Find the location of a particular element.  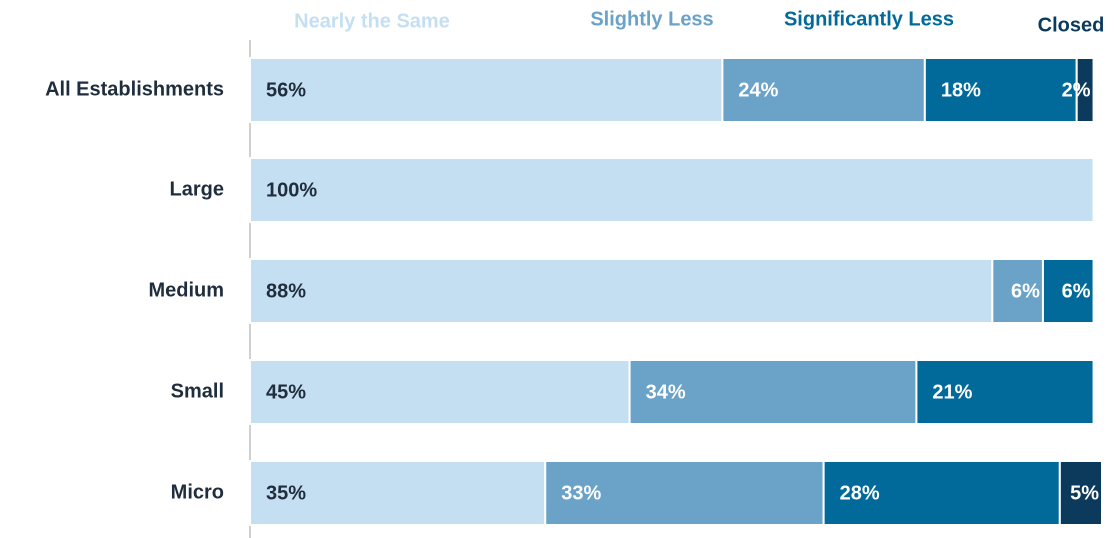

data-label: 33% is located at coordinates (581, 493).